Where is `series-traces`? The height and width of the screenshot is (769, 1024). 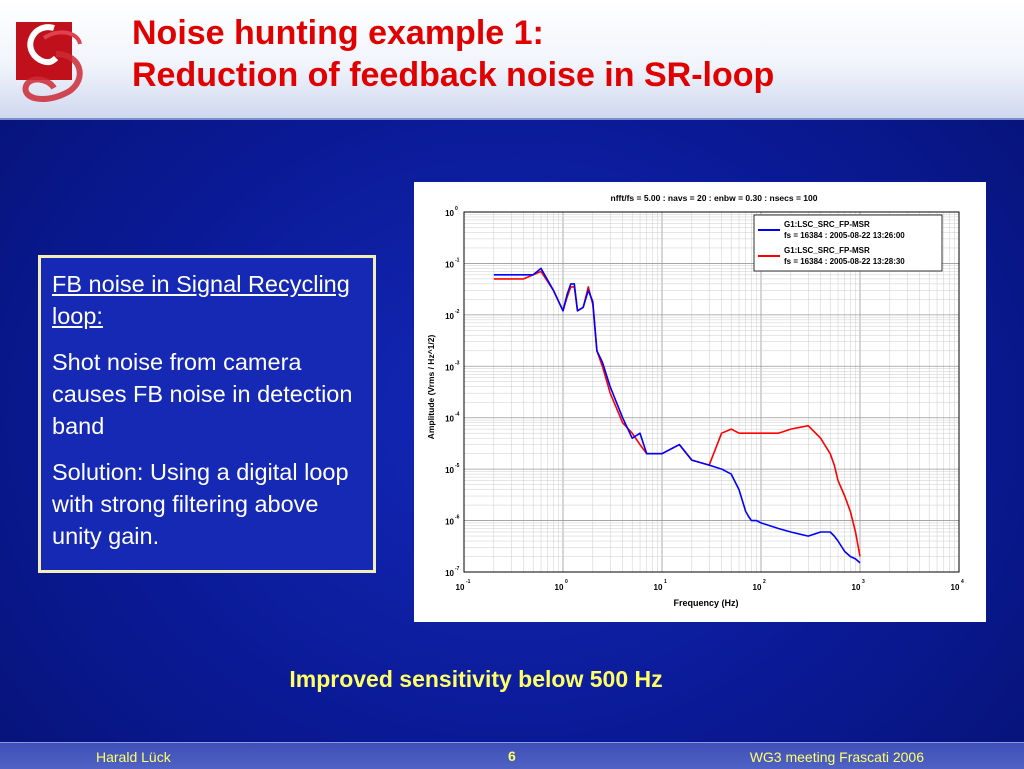
series-traces is located at coordinates (677, 415).